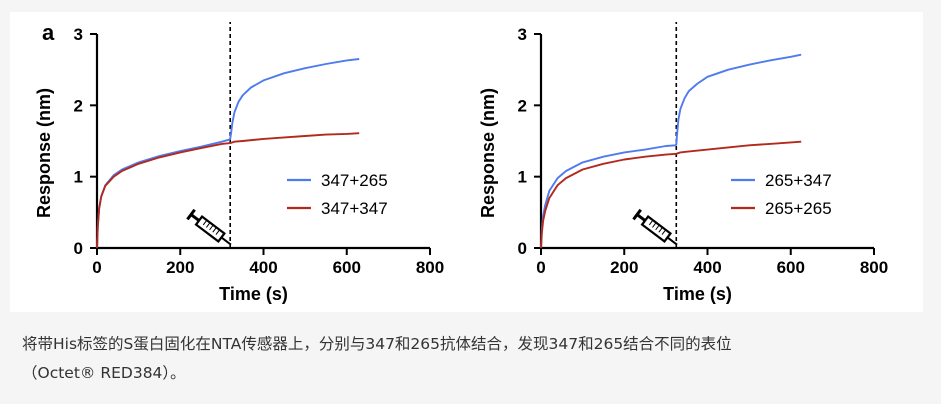 Image resolution: width=941 pixels, height=404 pixels. I want to click on legend-label: 347+265, so click(354, 180).